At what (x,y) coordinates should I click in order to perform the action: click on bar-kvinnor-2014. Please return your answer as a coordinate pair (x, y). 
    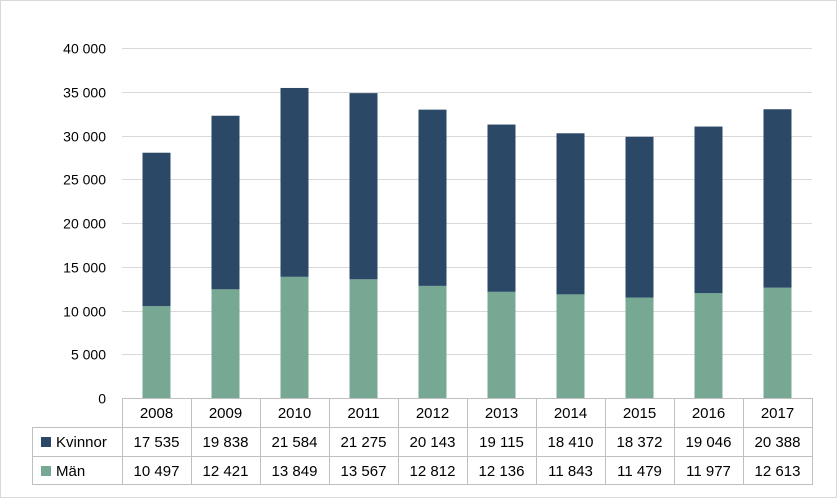
    Looking at the image, I should click on (570, 214).